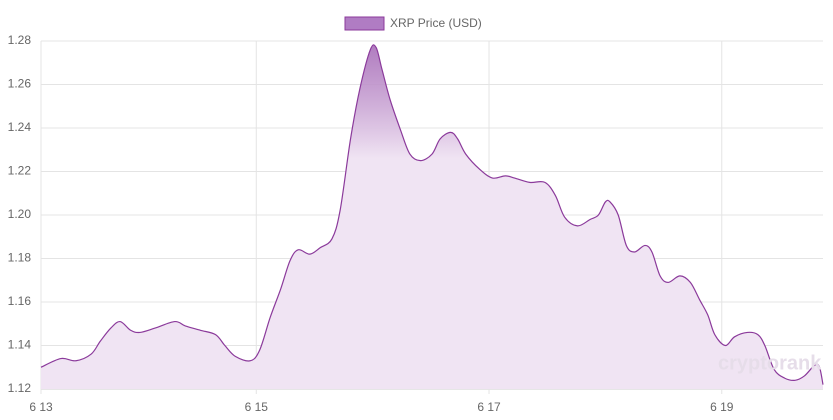  I want to click on y-tick-label: 1.26, so click(20, 84).